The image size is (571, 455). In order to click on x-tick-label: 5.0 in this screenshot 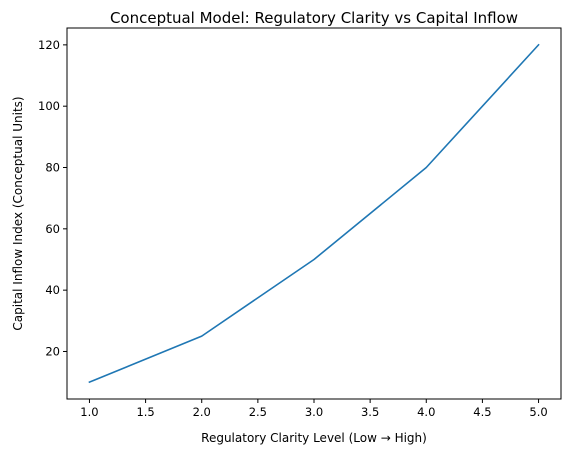, I will do `click(538, 412)`.